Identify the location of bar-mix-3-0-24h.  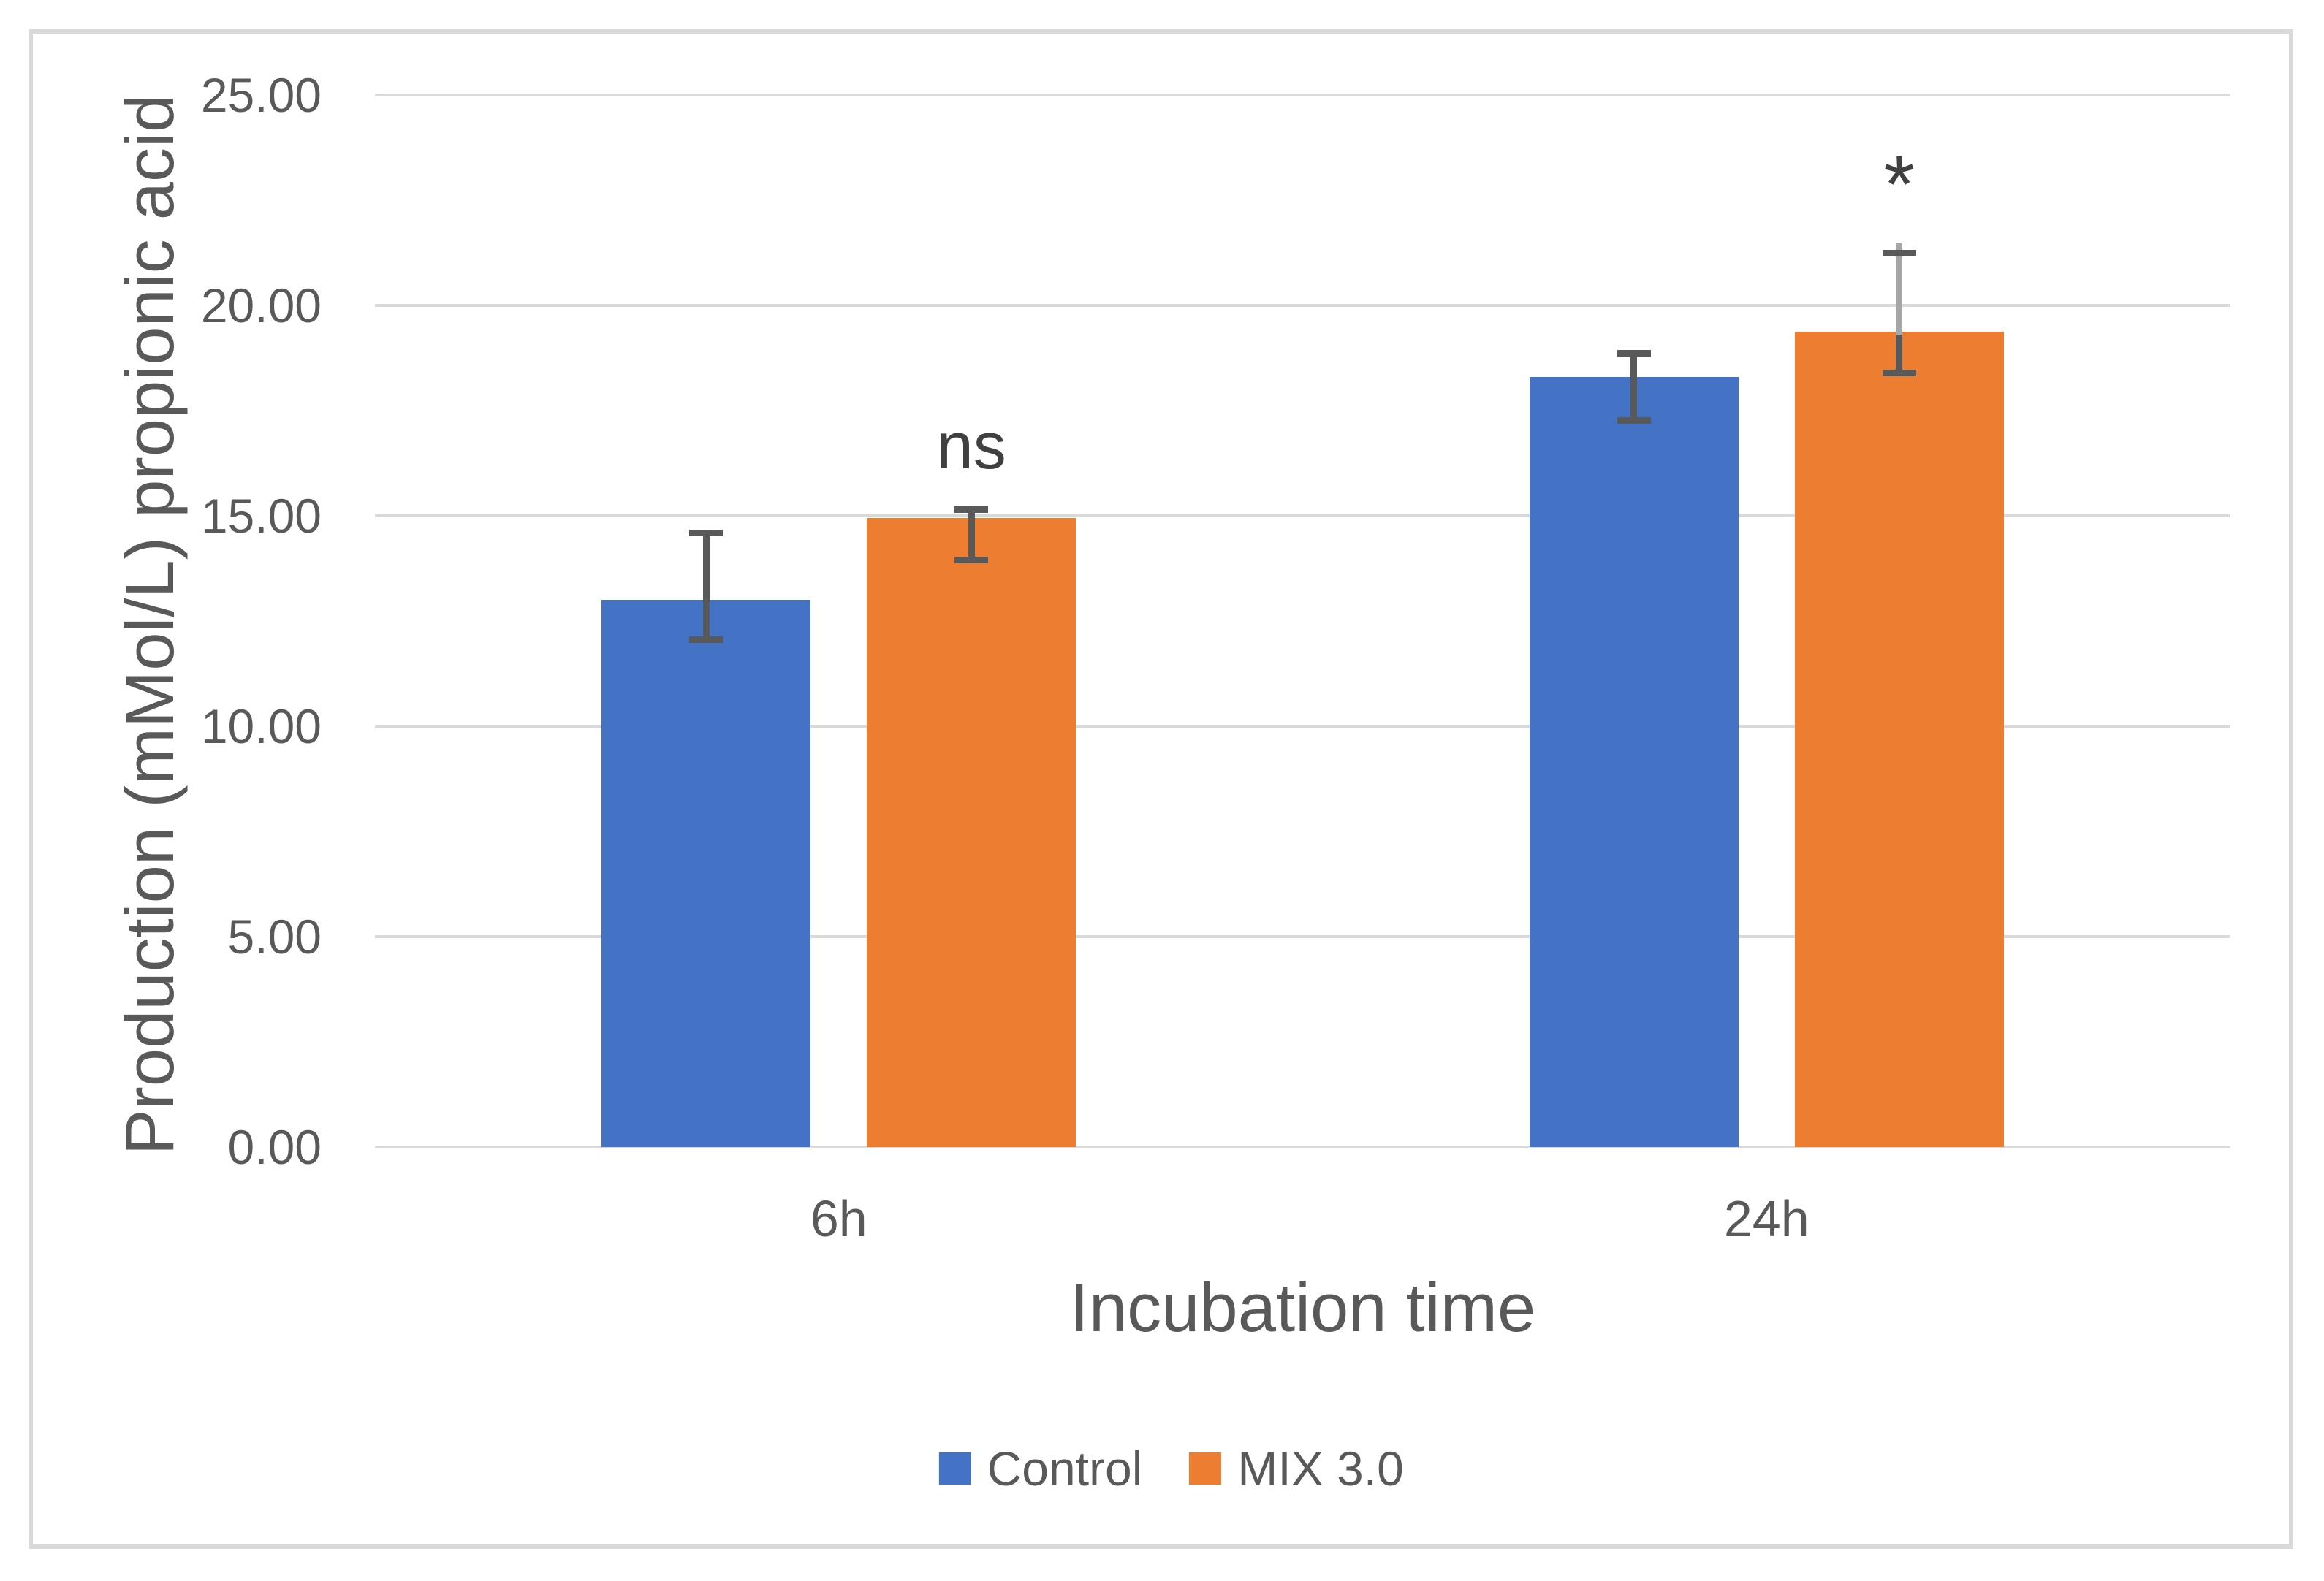
(1899, 739).